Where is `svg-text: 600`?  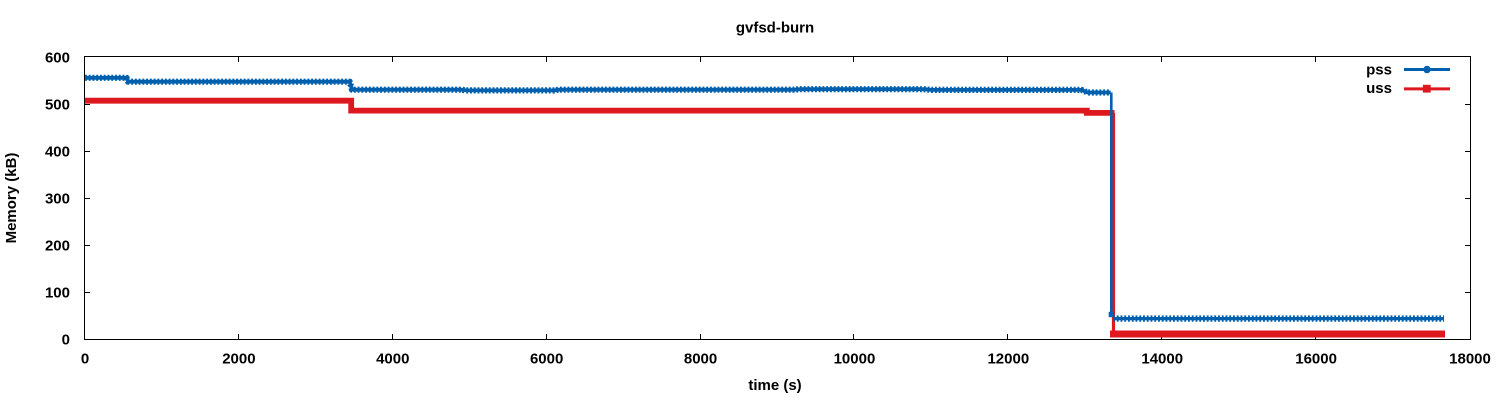 svg-text: 600 is located at coordinates (57, 57).